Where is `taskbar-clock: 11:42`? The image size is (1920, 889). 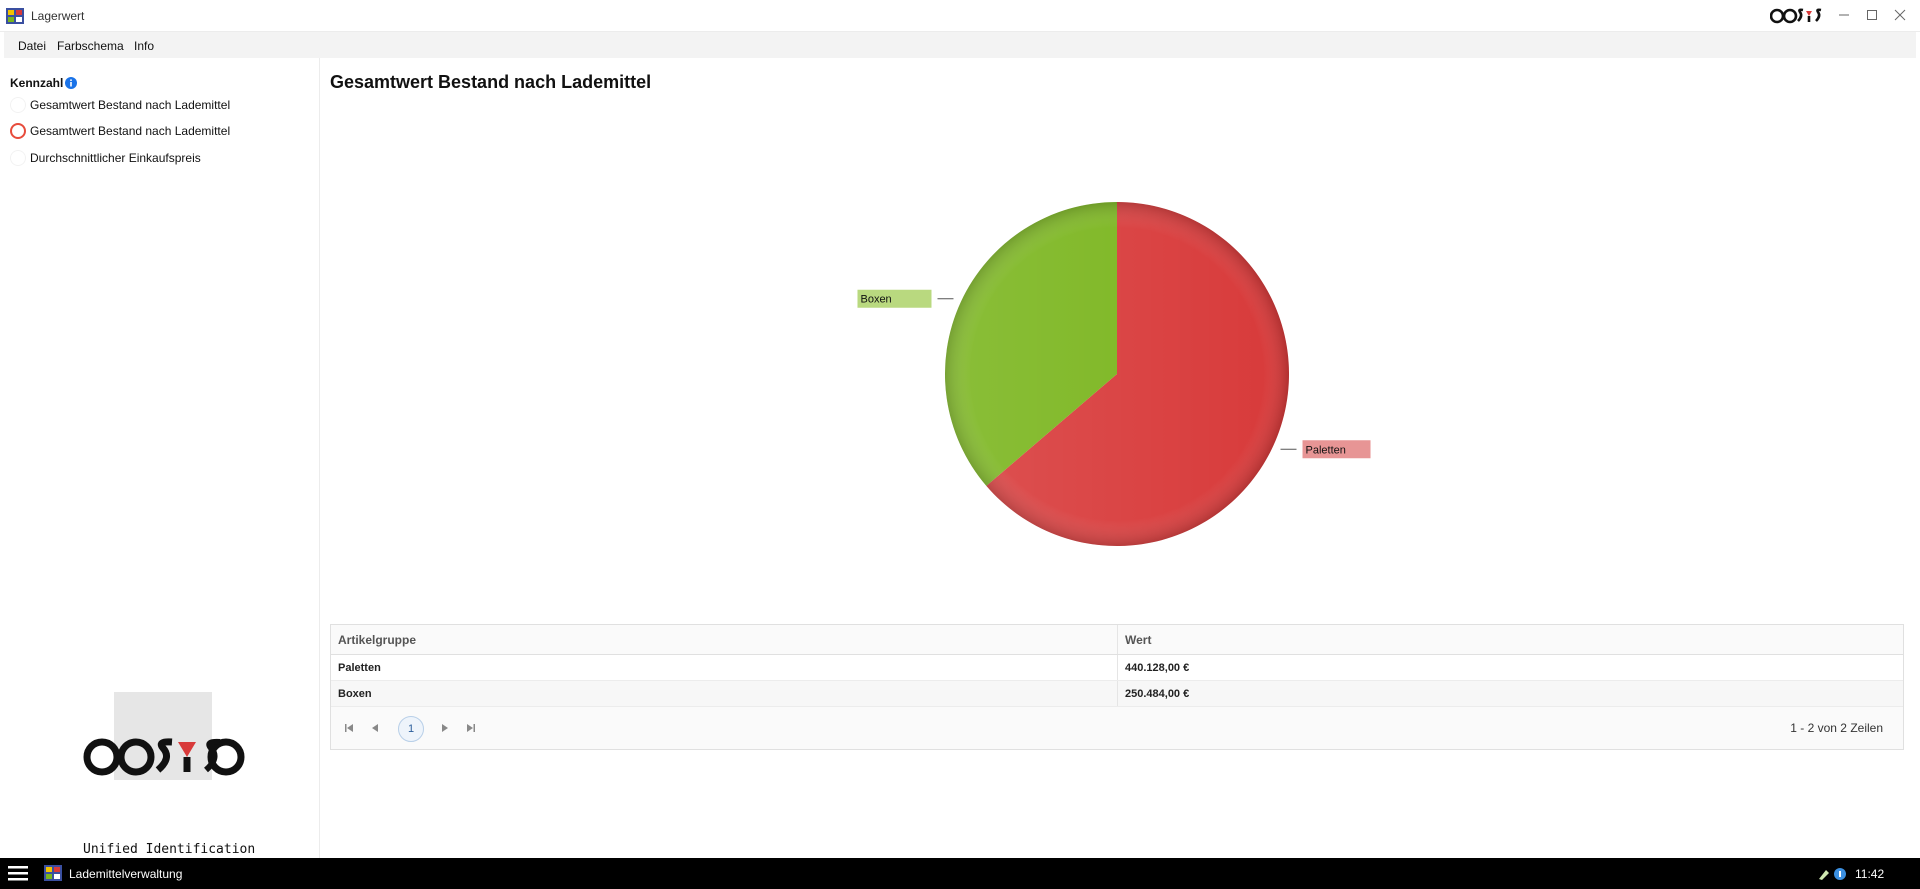 taskbar-clock: 11:42 is located at coordinates (1870, 874).